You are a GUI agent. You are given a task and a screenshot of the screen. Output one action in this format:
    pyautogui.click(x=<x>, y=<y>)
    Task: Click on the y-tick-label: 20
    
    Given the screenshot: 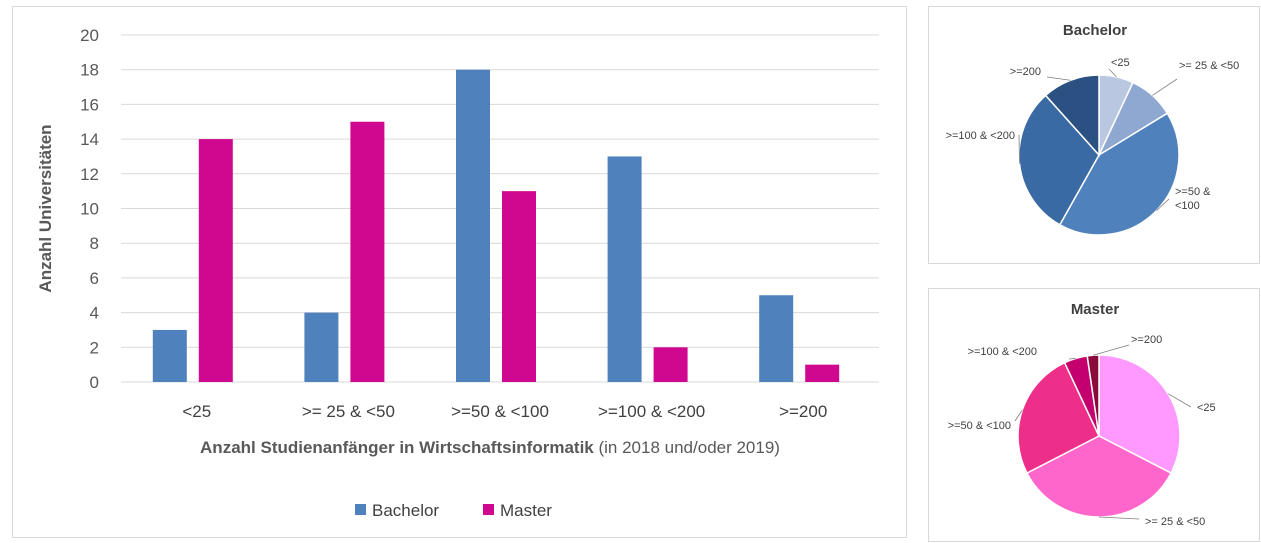 What is the action you would take?
    pyautogui.click(x=89, y=35)
    